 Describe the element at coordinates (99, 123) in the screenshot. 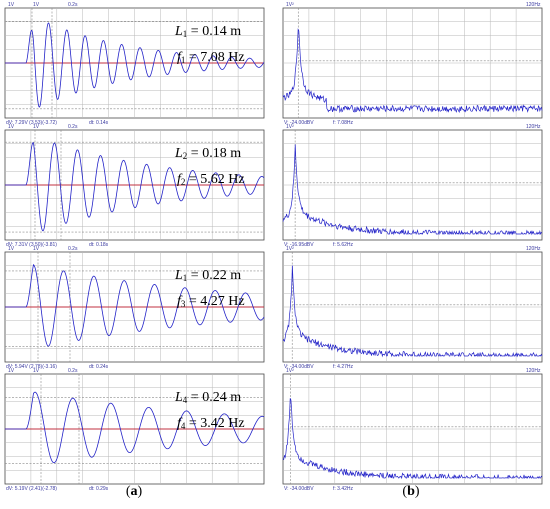

I see `panel-a-1-footer-1: dt: 0.14s` at that location.